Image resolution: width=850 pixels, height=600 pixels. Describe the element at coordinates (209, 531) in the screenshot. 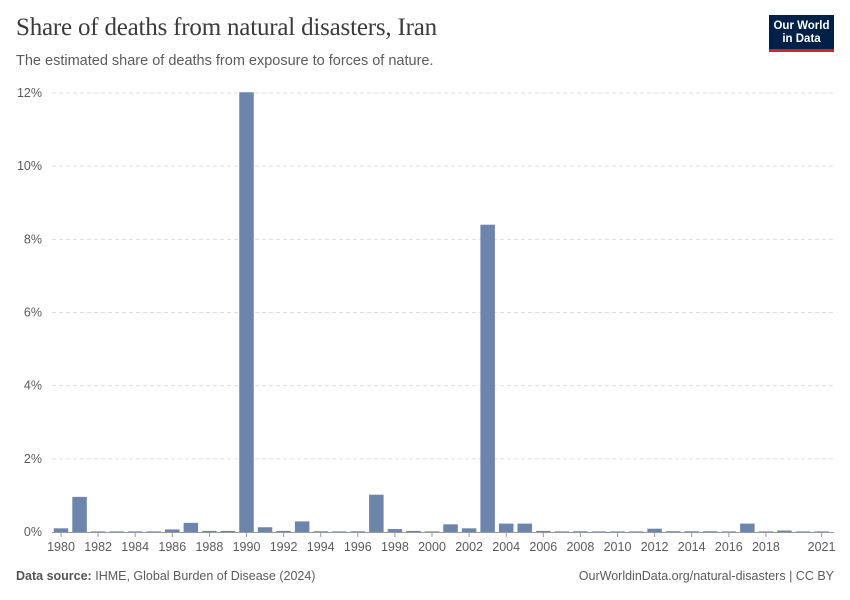

I see `bar-1988` at that location.